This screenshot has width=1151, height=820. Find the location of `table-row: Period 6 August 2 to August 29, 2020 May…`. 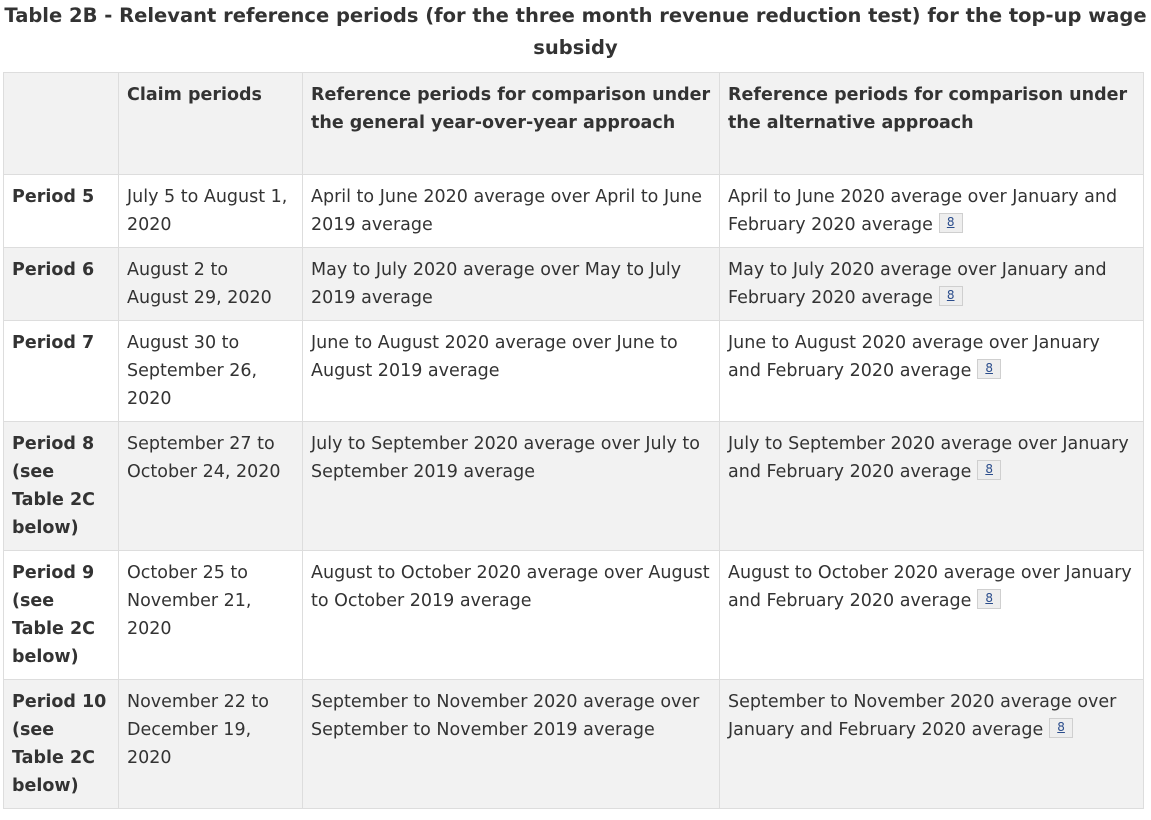

table-row: Period 6 August 2 to August 29, 2020 May… is located at coordinates (573, 284).